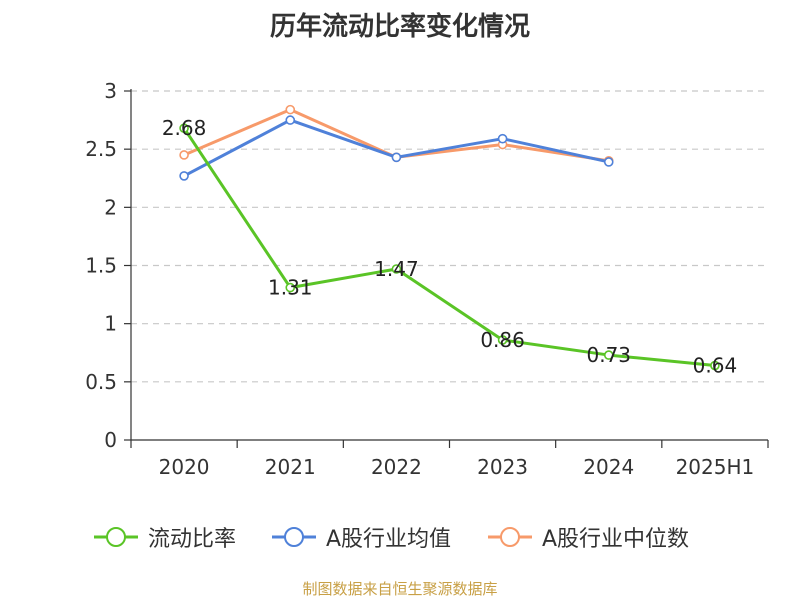 This screenshot has width=800, height=600. What do you see at coordinates (101, 382) in the screenshot?
I see `y-tick-label: 0.5` at bounding box center [101, 382].